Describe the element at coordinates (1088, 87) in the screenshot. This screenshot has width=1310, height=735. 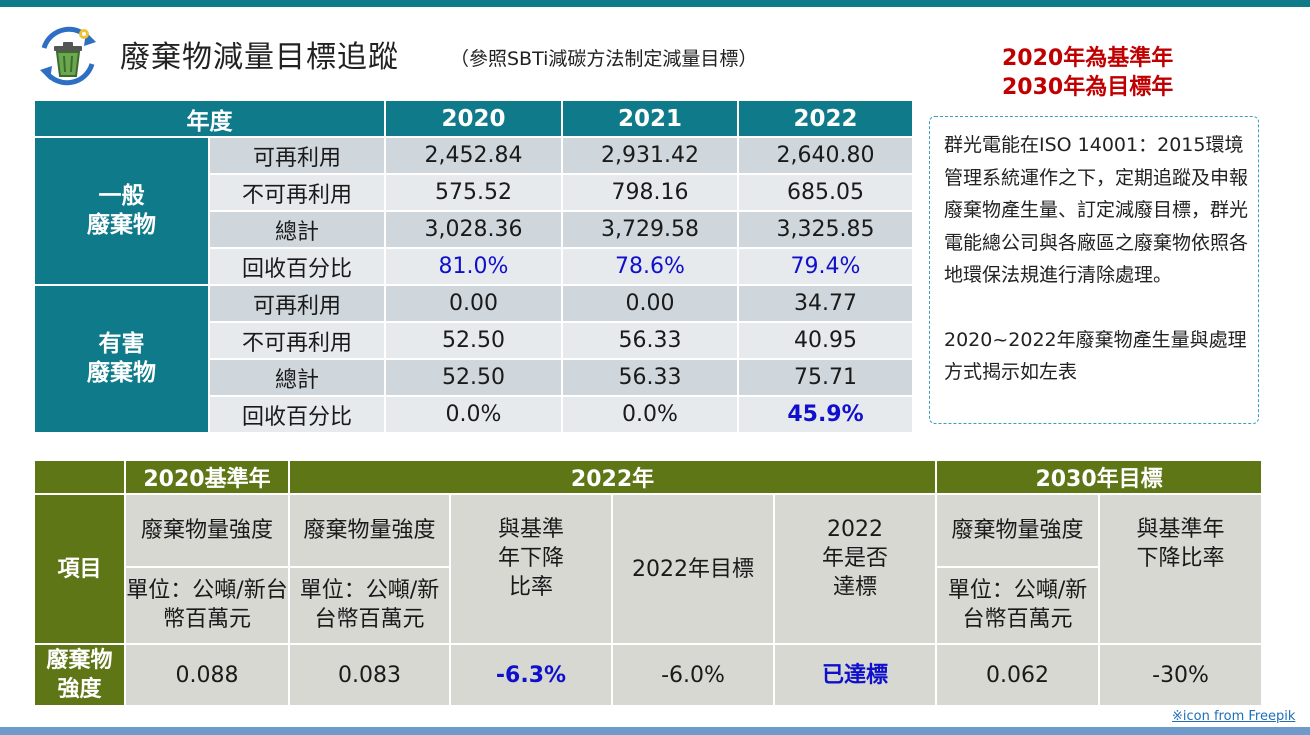
I see `target-year-note: 2030年為目標年` at that location.